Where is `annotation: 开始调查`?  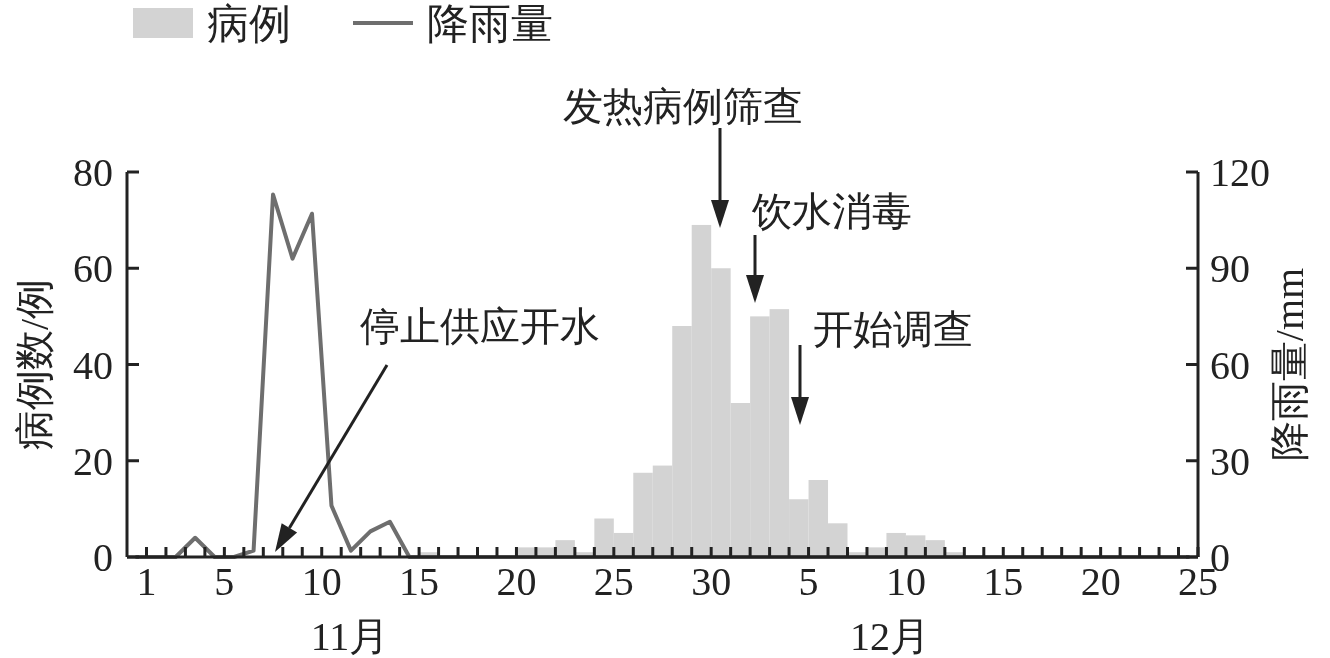
annotation: 开始调查 is located at coordinates (893, 329).